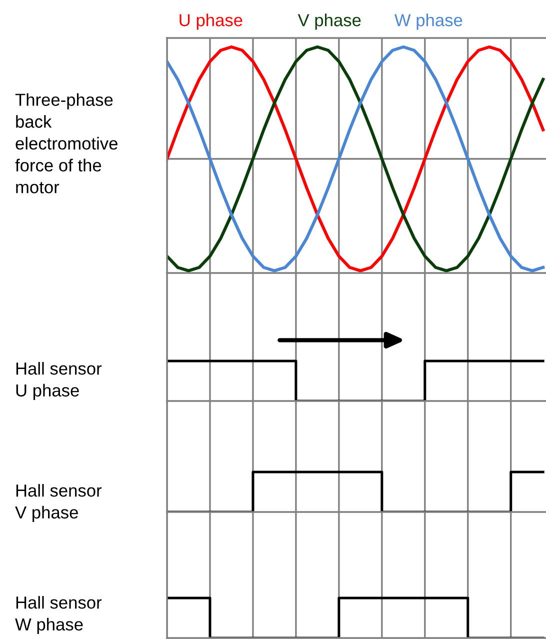  Describe the element at coordinates (428, 22) in the screenshot. I see `series-label: W phase` at that location.